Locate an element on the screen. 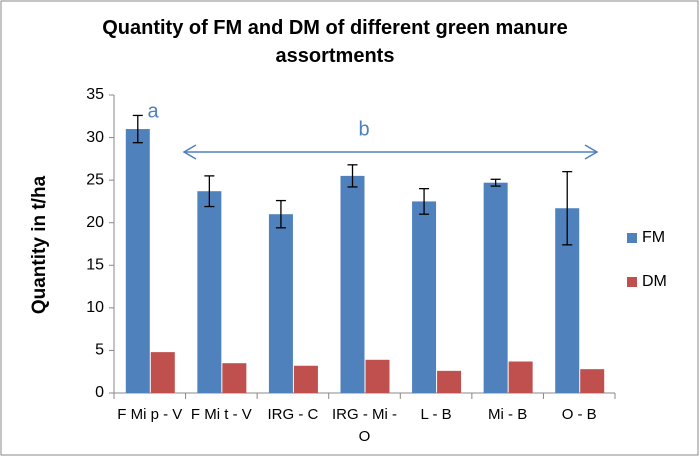 This screenshot has height=457, width=700. y-tick-label: 15 is located at coordinates (95, 265).